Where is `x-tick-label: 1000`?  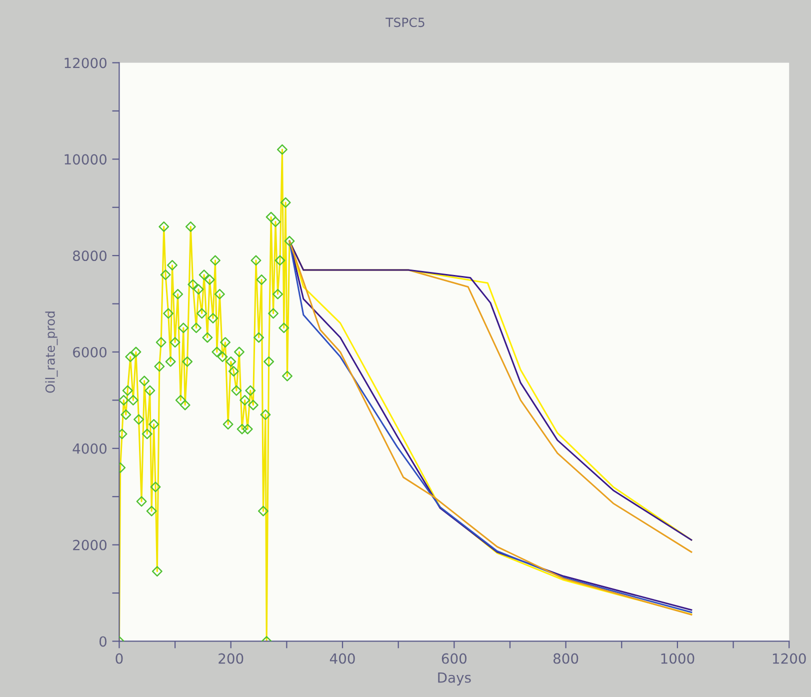 x-tick-label: 1000 is located at coordinates (677, 658).